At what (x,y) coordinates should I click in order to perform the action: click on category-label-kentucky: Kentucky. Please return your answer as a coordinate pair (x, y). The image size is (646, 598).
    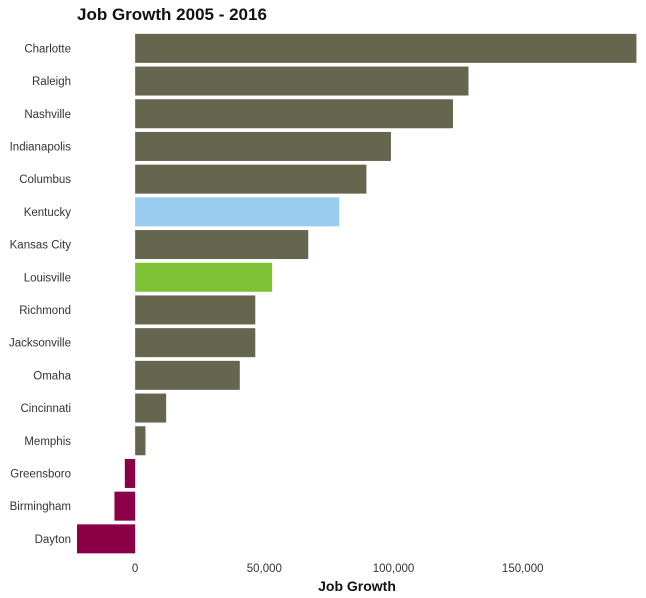
    Looking at the image, I should click on (48, 213).